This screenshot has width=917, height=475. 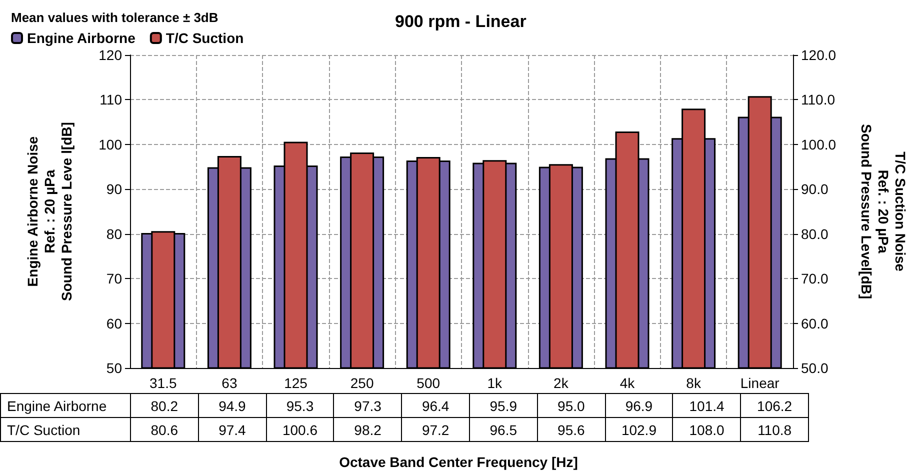 What do you see at coordinates (43, 430) in the screenshot?
I see `text: T/C Suction` at bounding box center [43, 430].